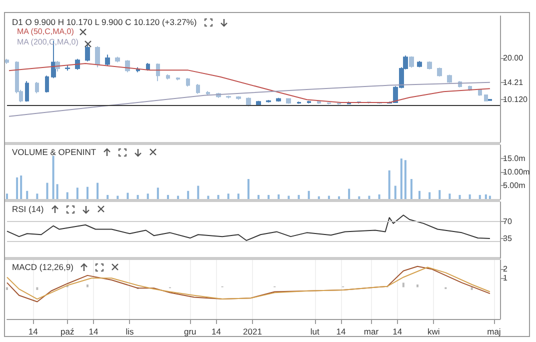  What do you see at coordinates (513, 58) in the screenshot?
I see `y-tick-label: 20.00` at bounding box center [513, 58].